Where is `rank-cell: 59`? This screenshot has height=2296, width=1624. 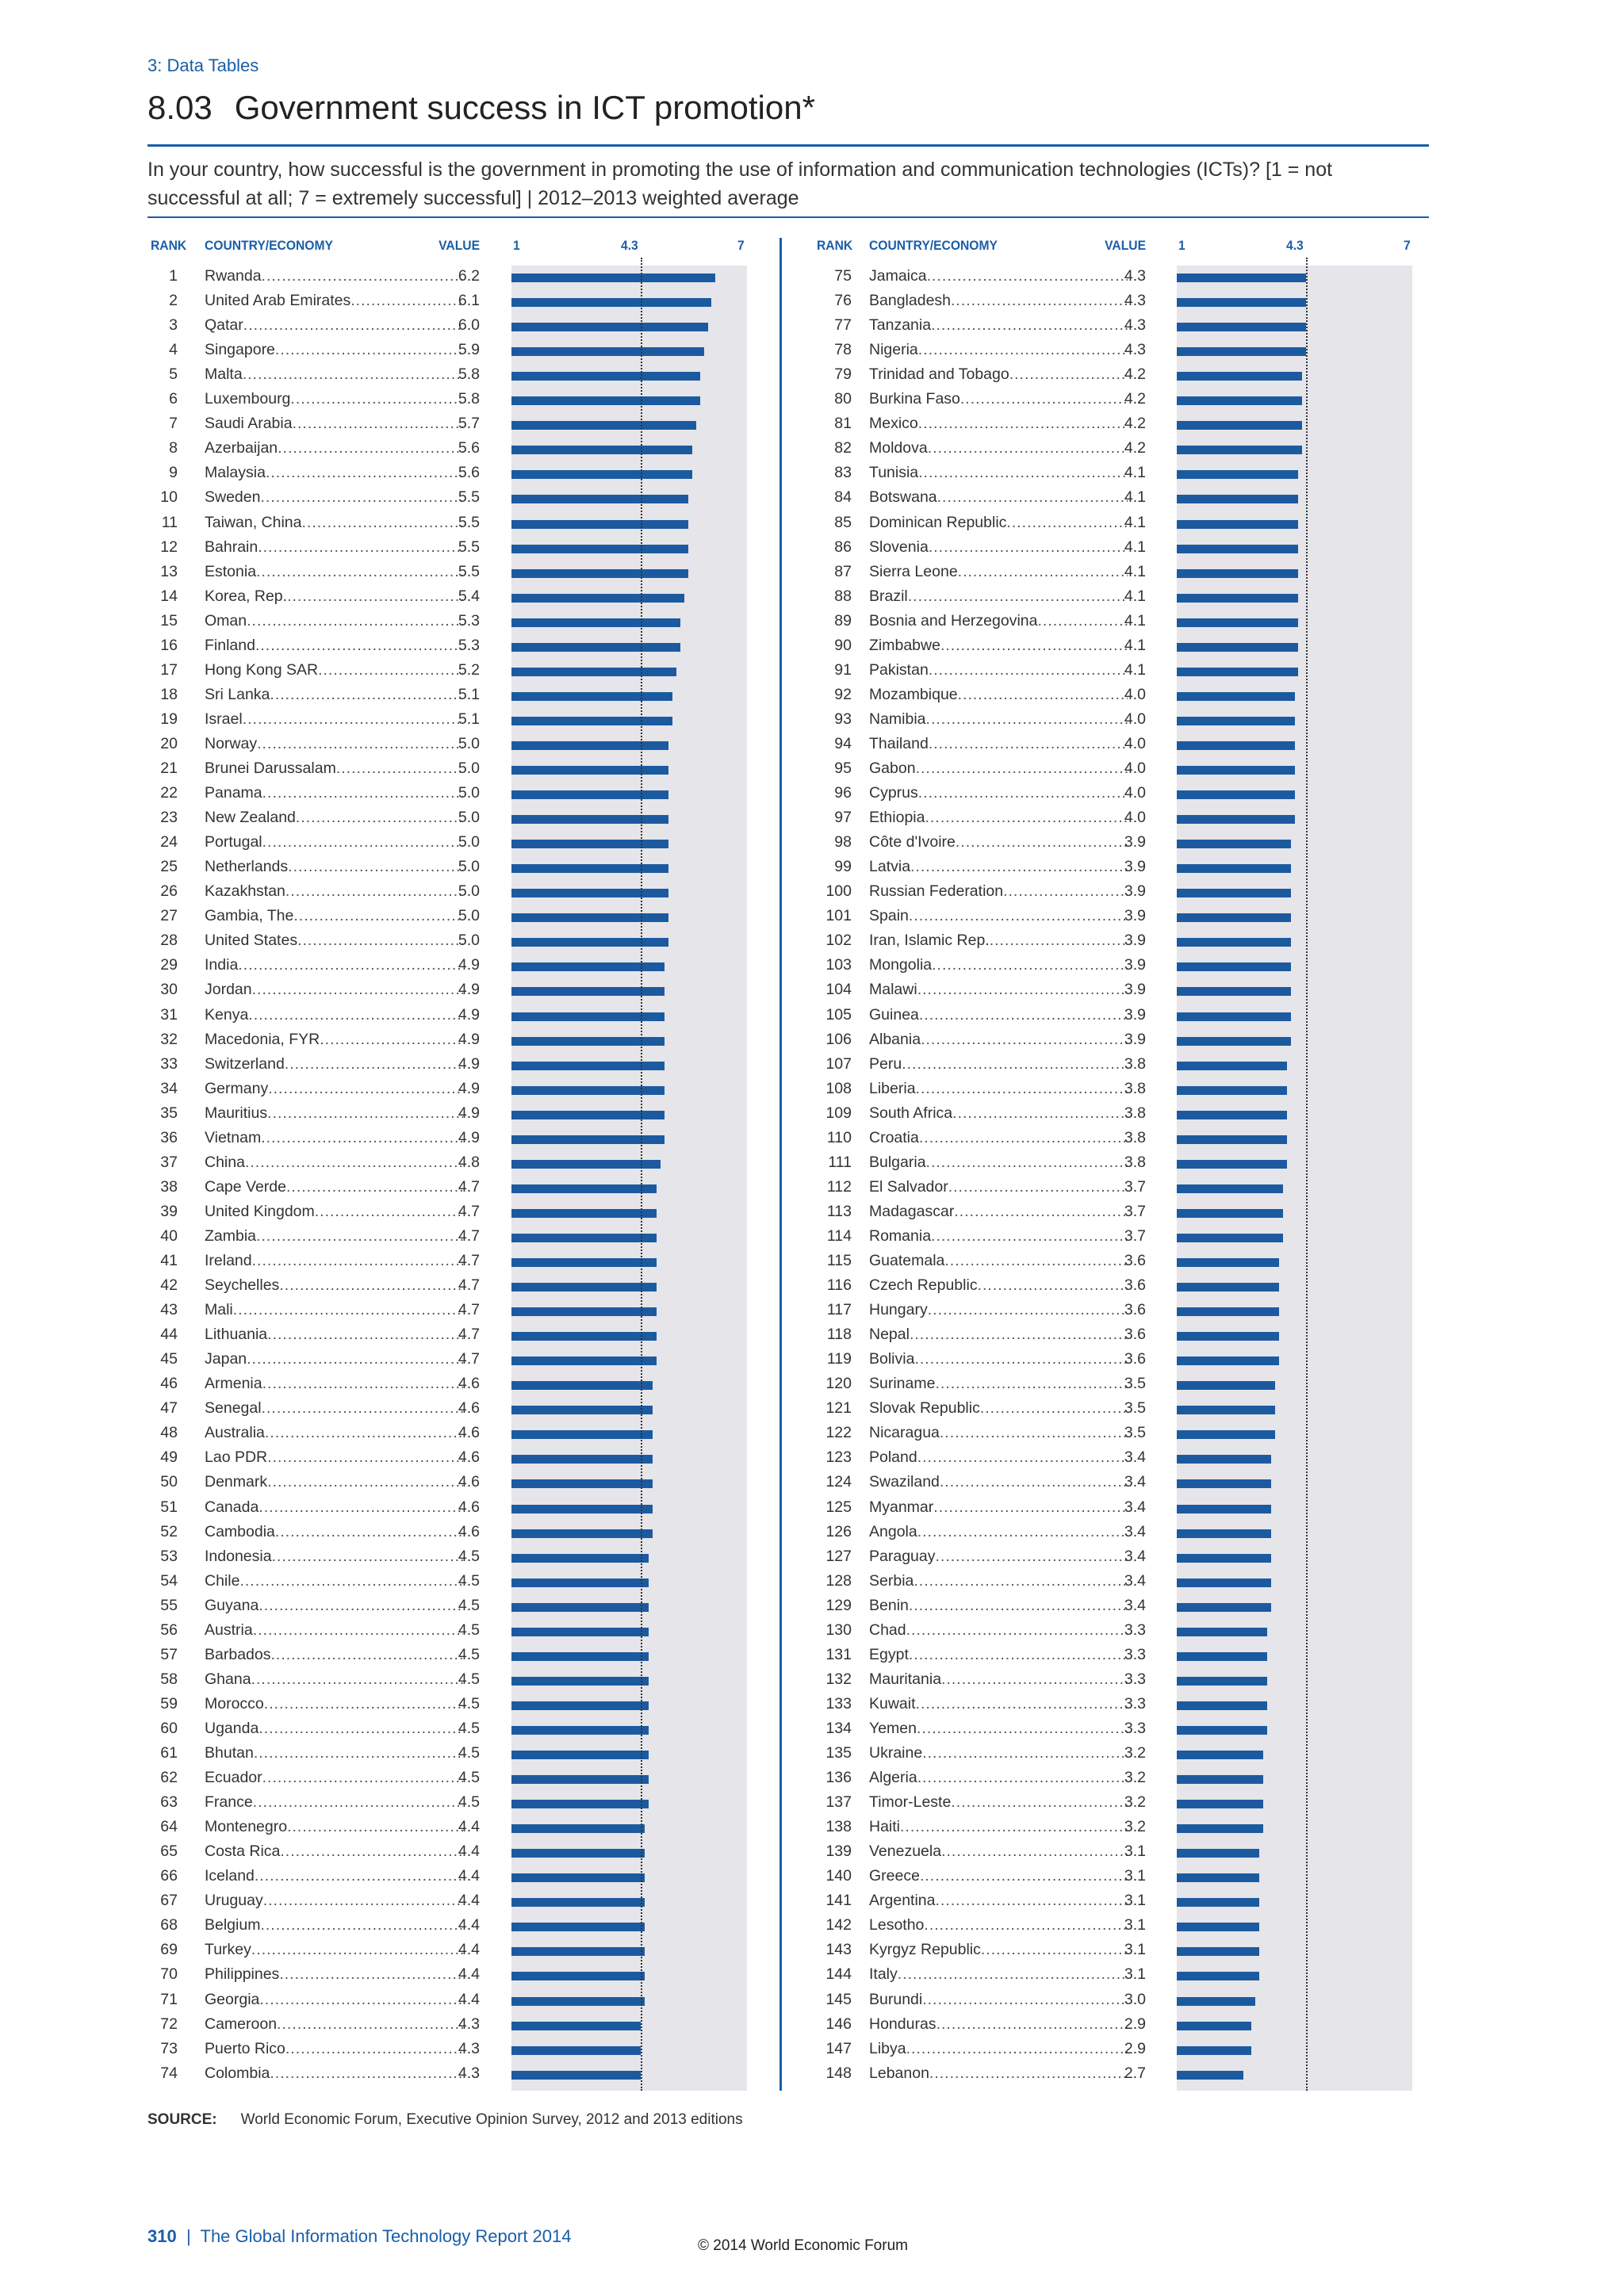
rank-cell: 59 is located at coordinates (169, 1703).